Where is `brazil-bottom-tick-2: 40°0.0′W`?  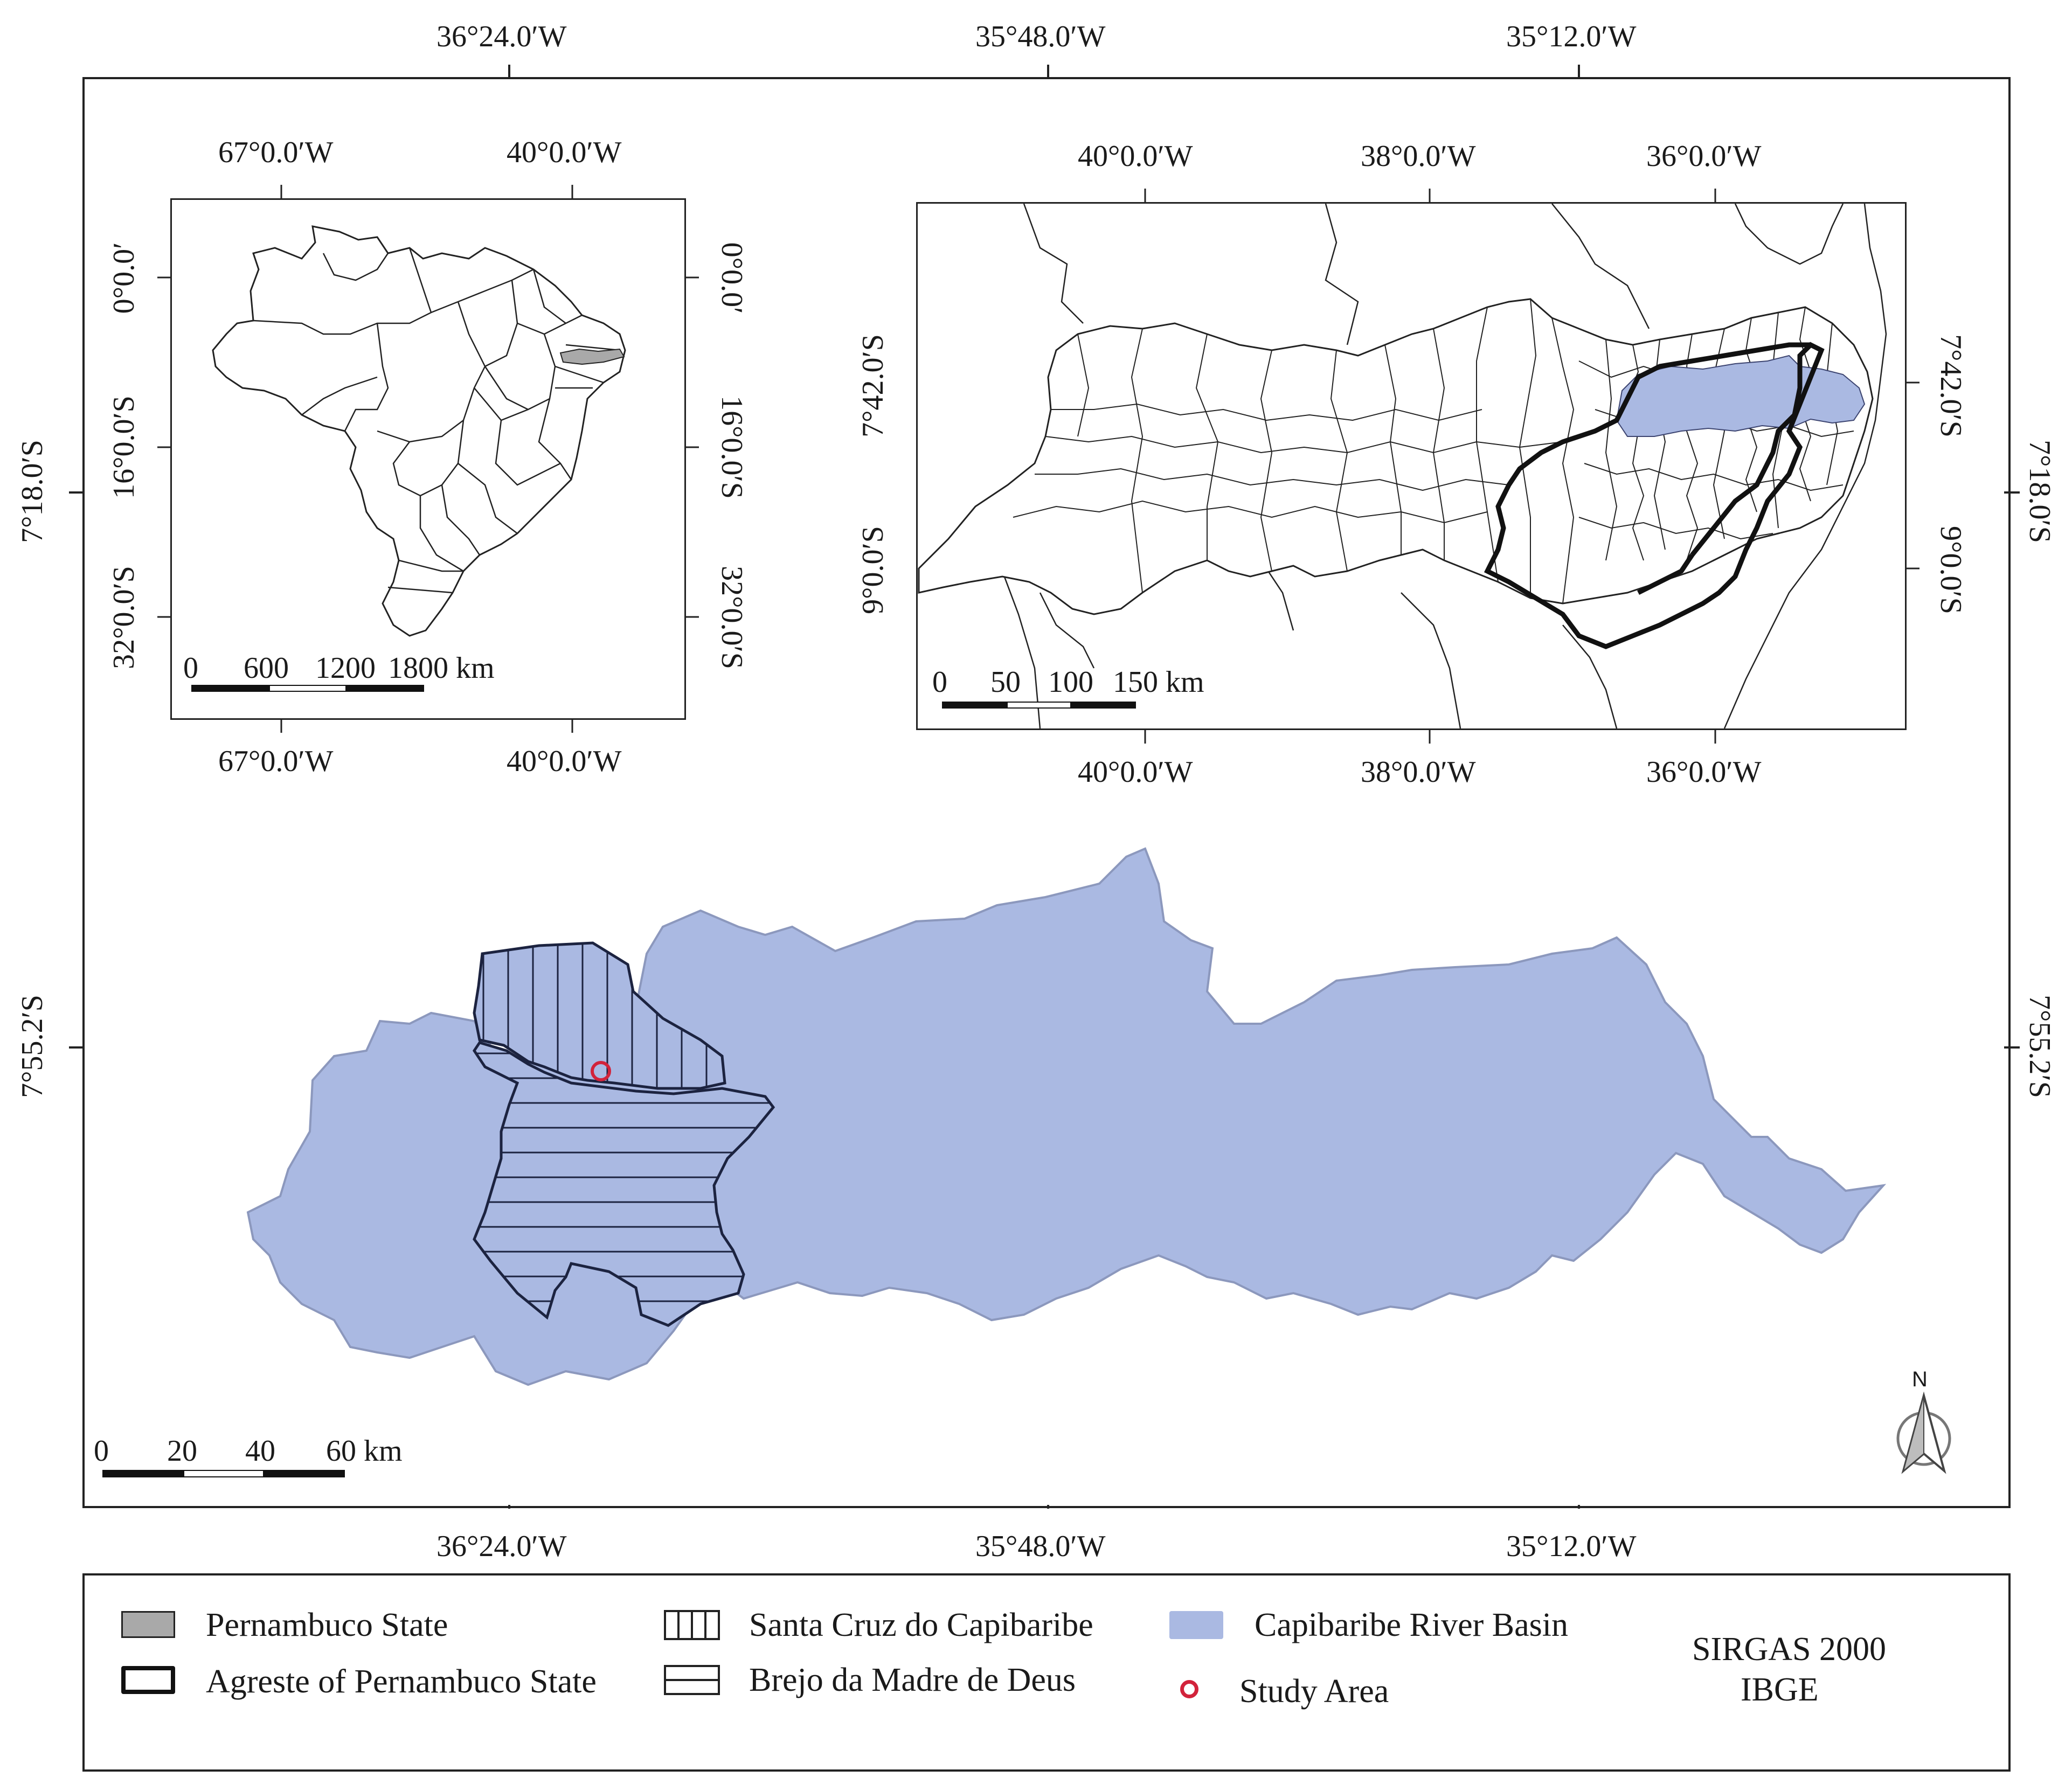
brazil-bottom-tick-2: 40°0.0′W is located at coordinates (565, 761).